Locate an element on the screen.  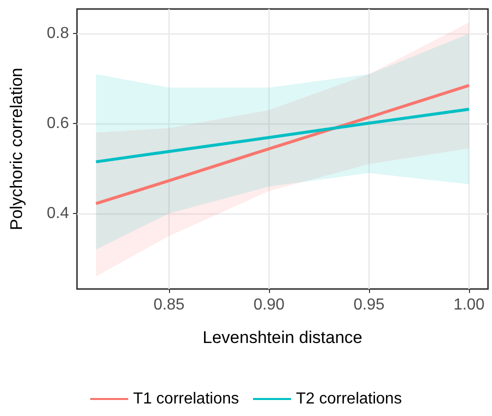
x-tick-label: 1.00 is located at coordinates (469, 305).